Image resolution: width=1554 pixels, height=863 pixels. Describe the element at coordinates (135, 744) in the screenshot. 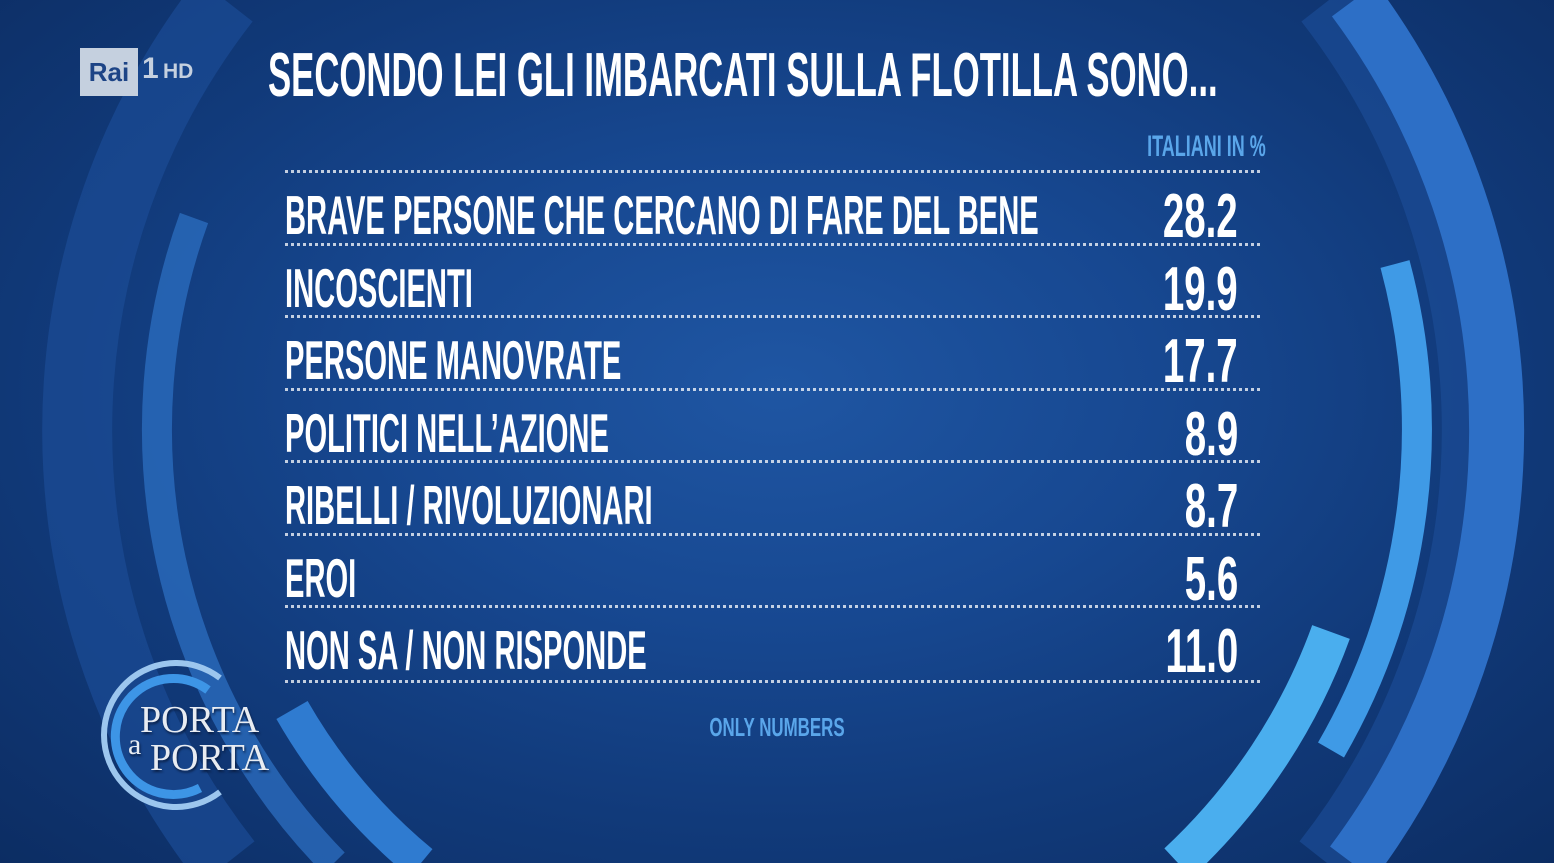

I see `logo-line2-small: a` at that location.